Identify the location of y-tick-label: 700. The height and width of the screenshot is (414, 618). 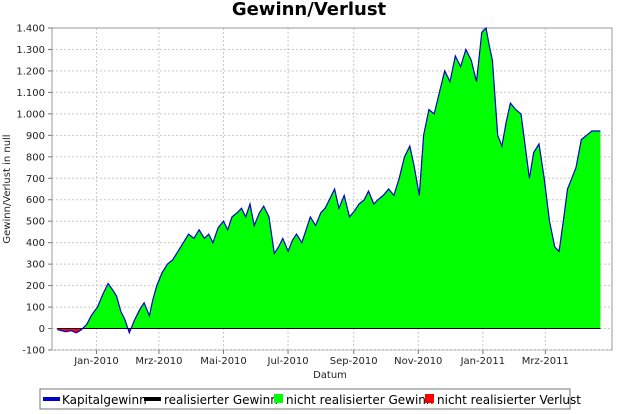
(35, 179).